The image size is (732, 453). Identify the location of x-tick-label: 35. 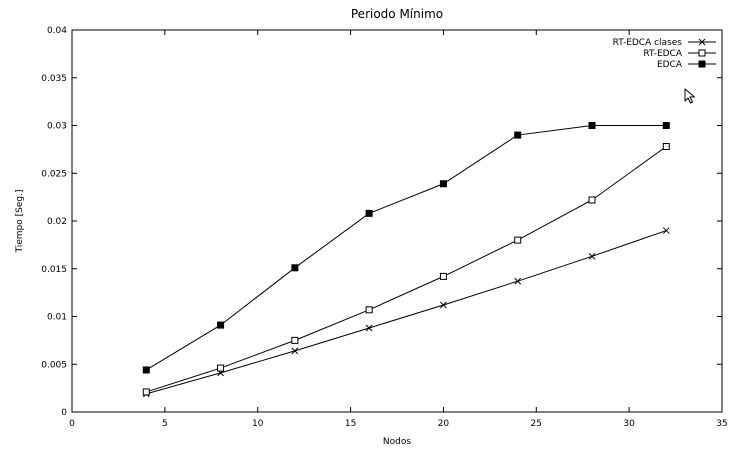
(721, 424).